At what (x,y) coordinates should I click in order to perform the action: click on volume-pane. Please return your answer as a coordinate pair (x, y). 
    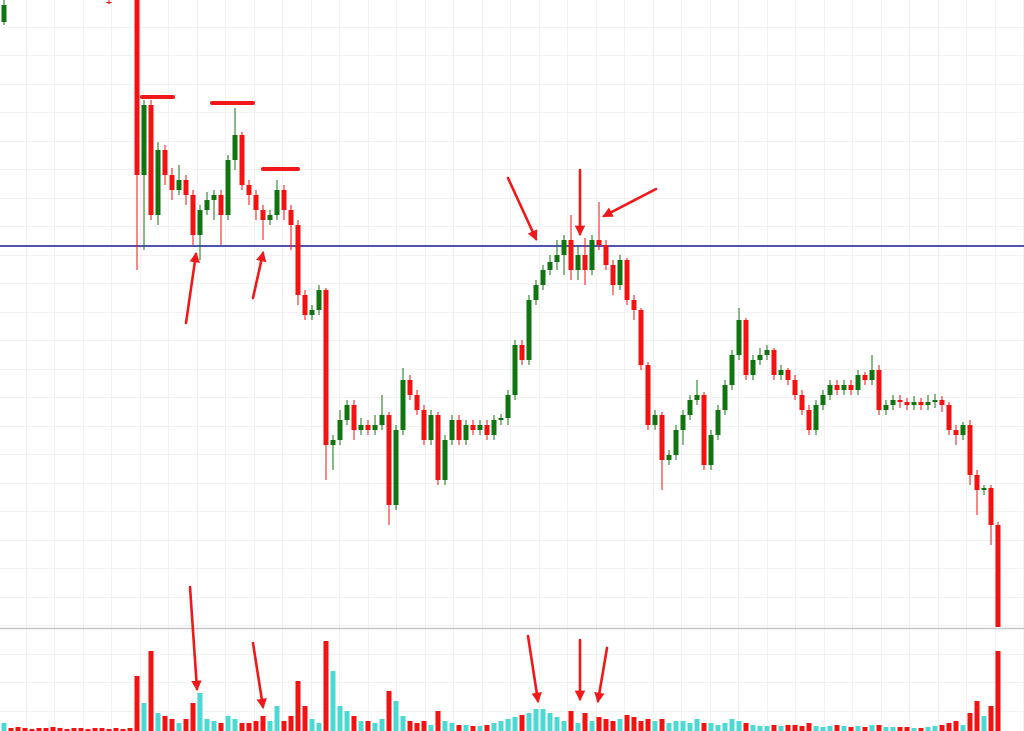
    Looking at the image, I should click on (501, 686).